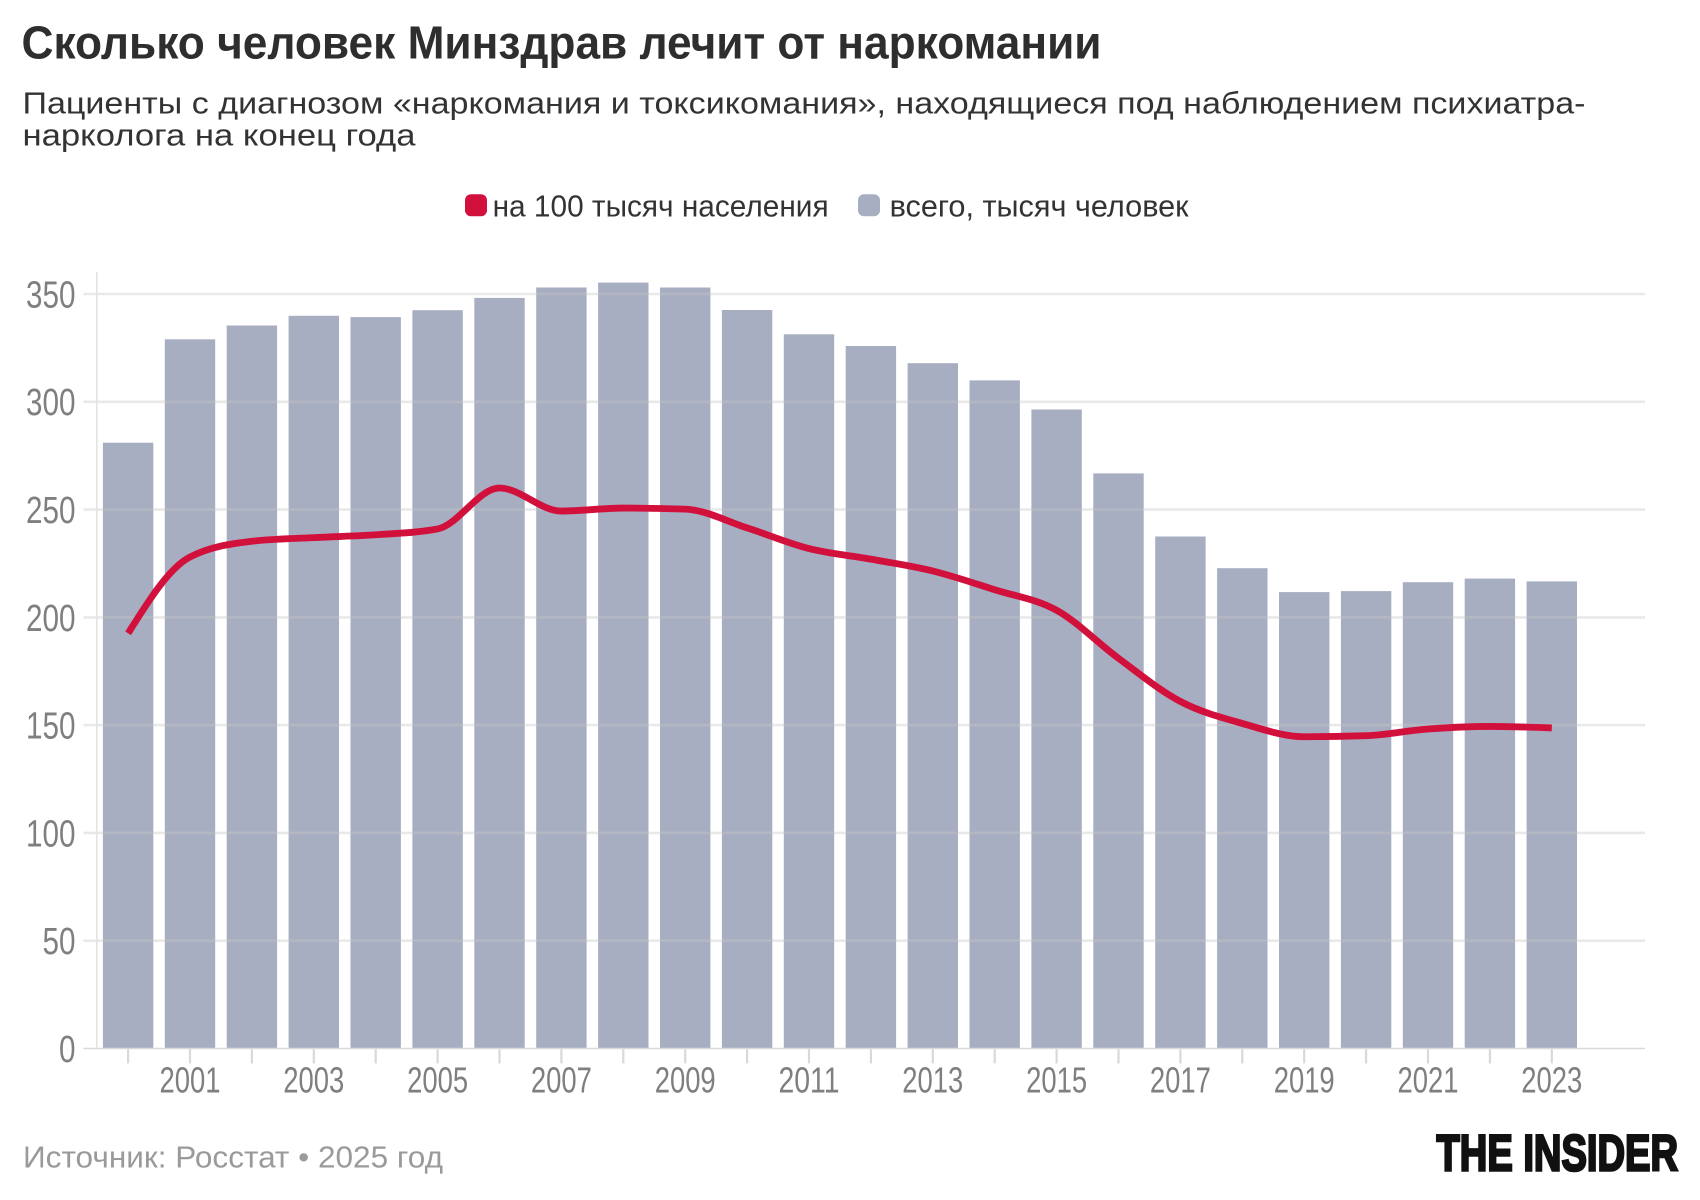 Image resolution: width=1700 pixels, height=1200 pixels. I want to click on svg-text: 2017, so click(1180, 1080).